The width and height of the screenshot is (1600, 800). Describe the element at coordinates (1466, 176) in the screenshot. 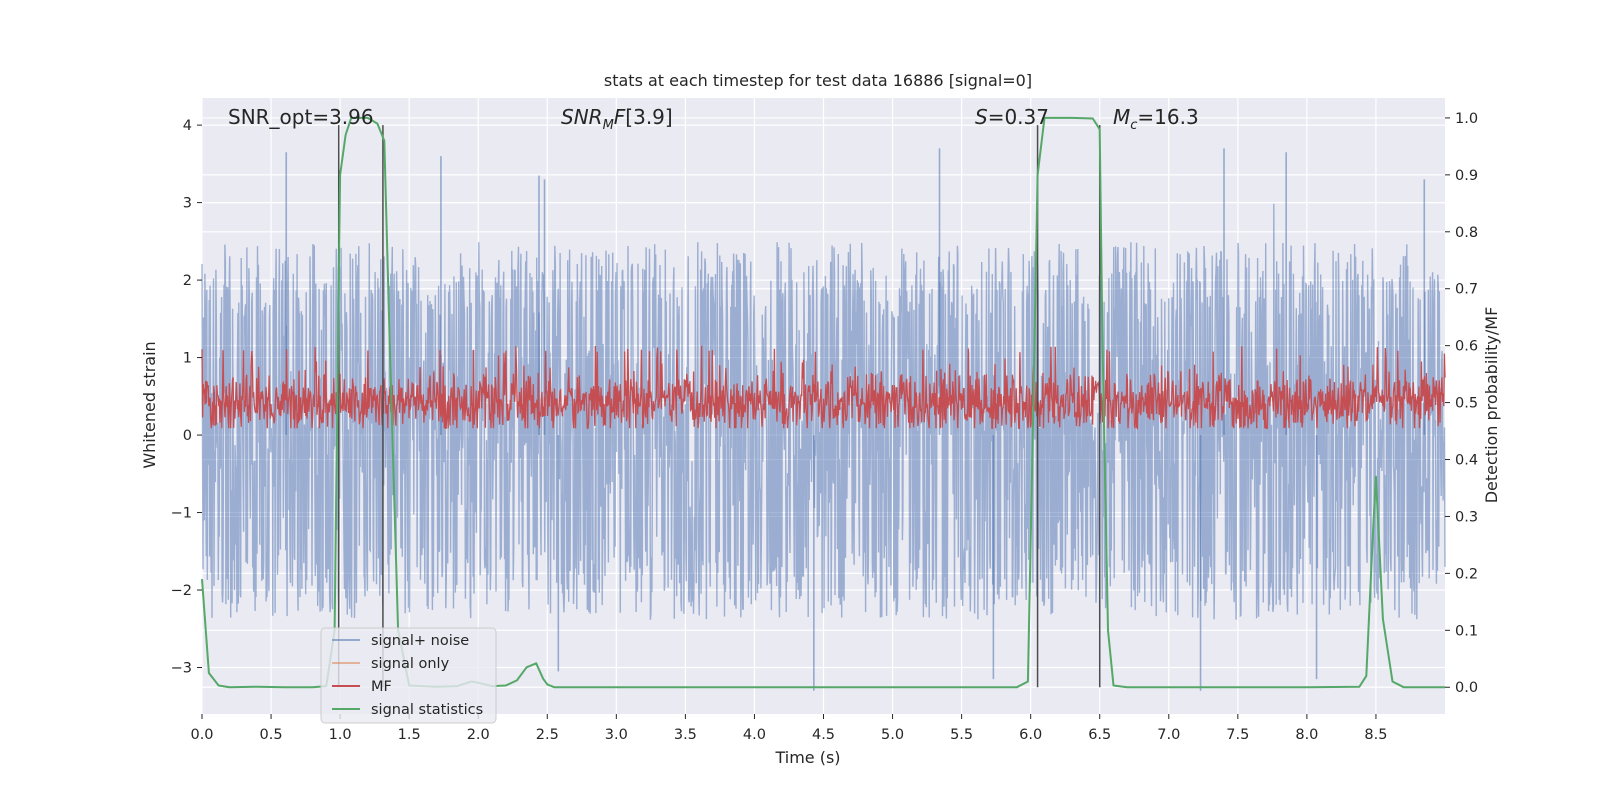

I see `y-right-tick-label: 0.9` at that location.